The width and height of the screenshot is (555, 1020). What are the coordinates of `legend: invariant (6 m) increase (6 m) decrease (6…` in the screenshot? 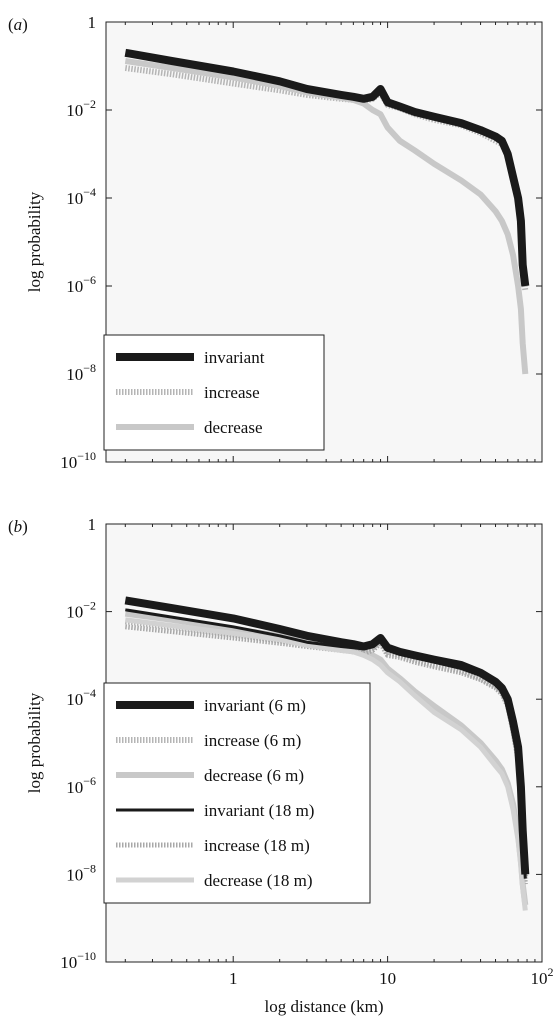 It's located at (237, 793).